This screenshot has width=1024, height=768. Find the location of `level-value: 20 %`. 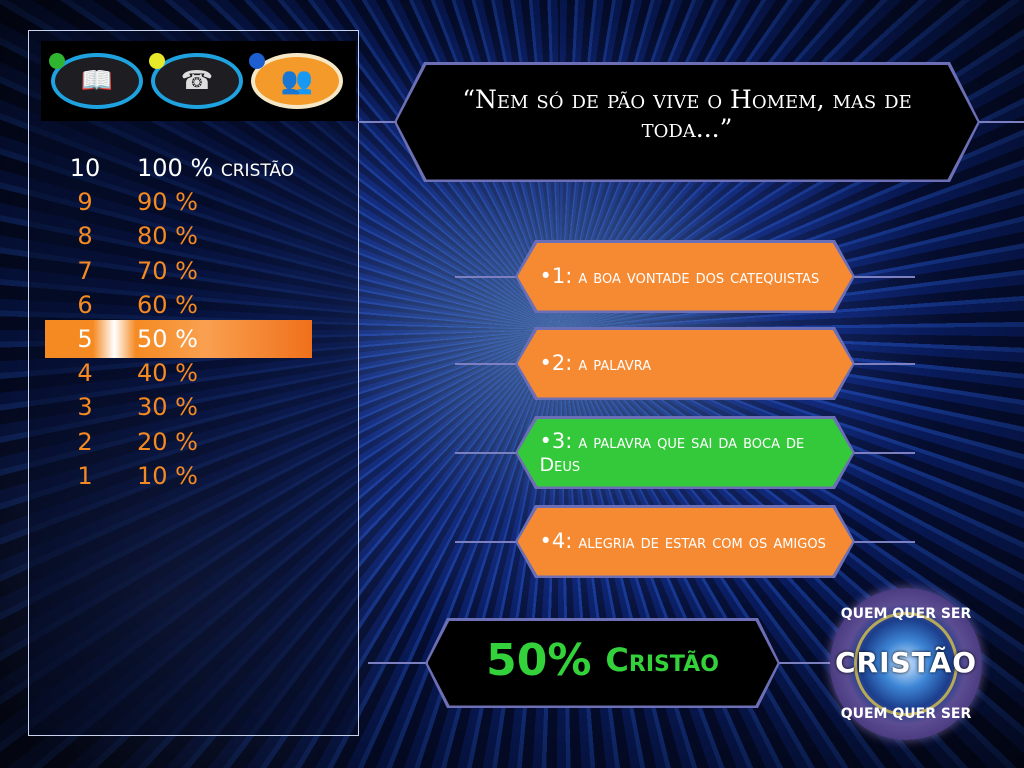

level-value: 20 % is located at coordinates (167, 441).